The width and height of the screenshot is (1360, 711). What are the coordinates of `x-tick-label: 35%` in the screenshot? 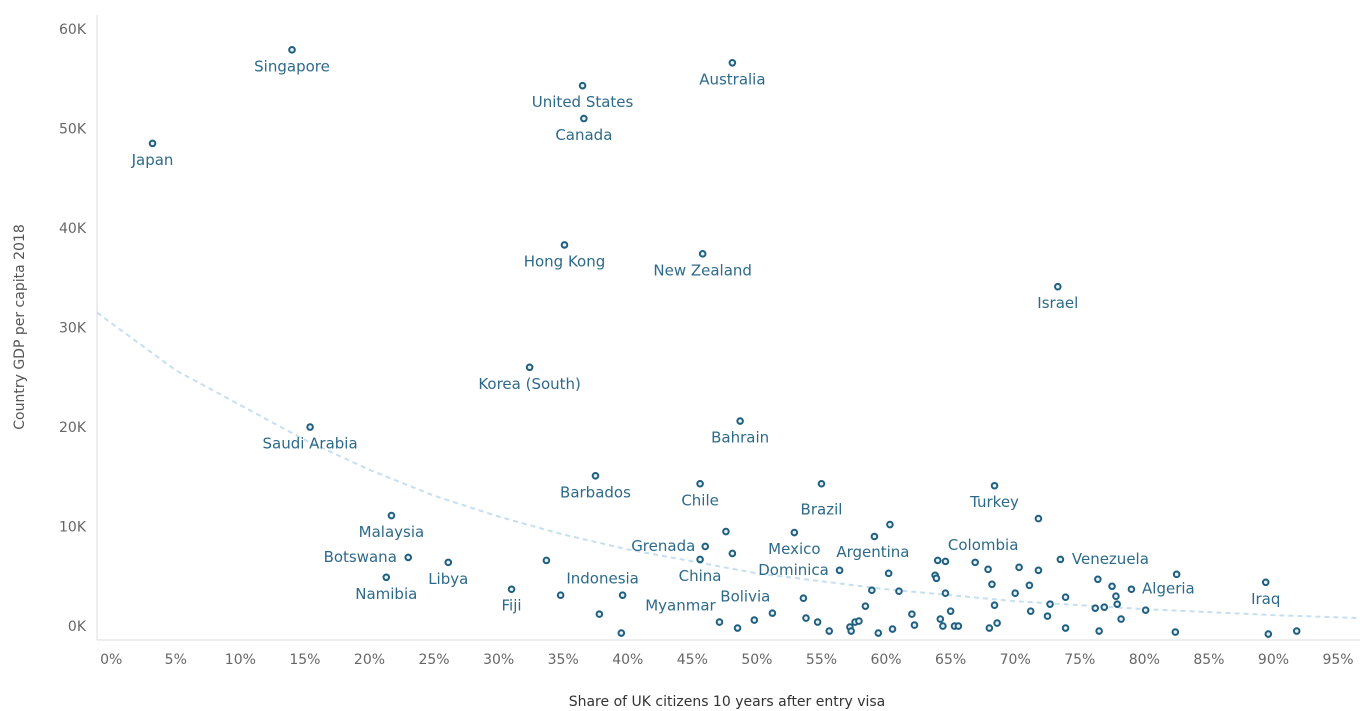 It's located at (563, 660).